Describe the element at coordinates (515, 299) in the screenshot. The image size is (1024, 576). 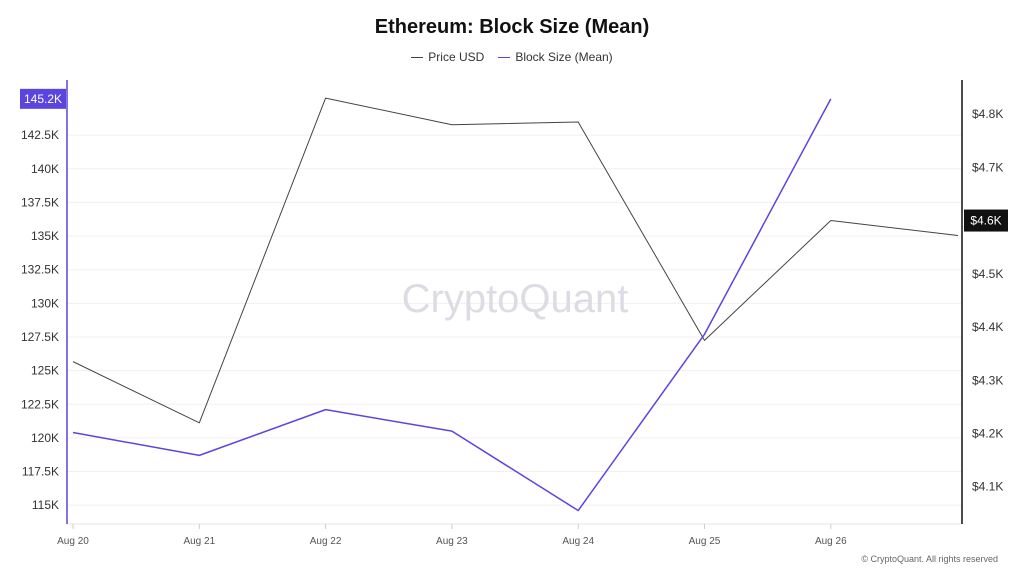
I see `watermark: CryptoQuant` at that location.